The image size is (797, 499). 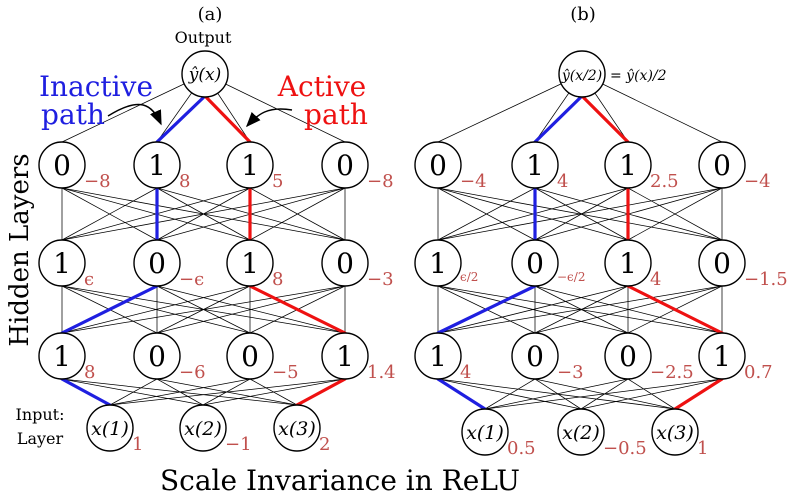 I want to click on input-node-value: −1, so click(x=238, y=444).